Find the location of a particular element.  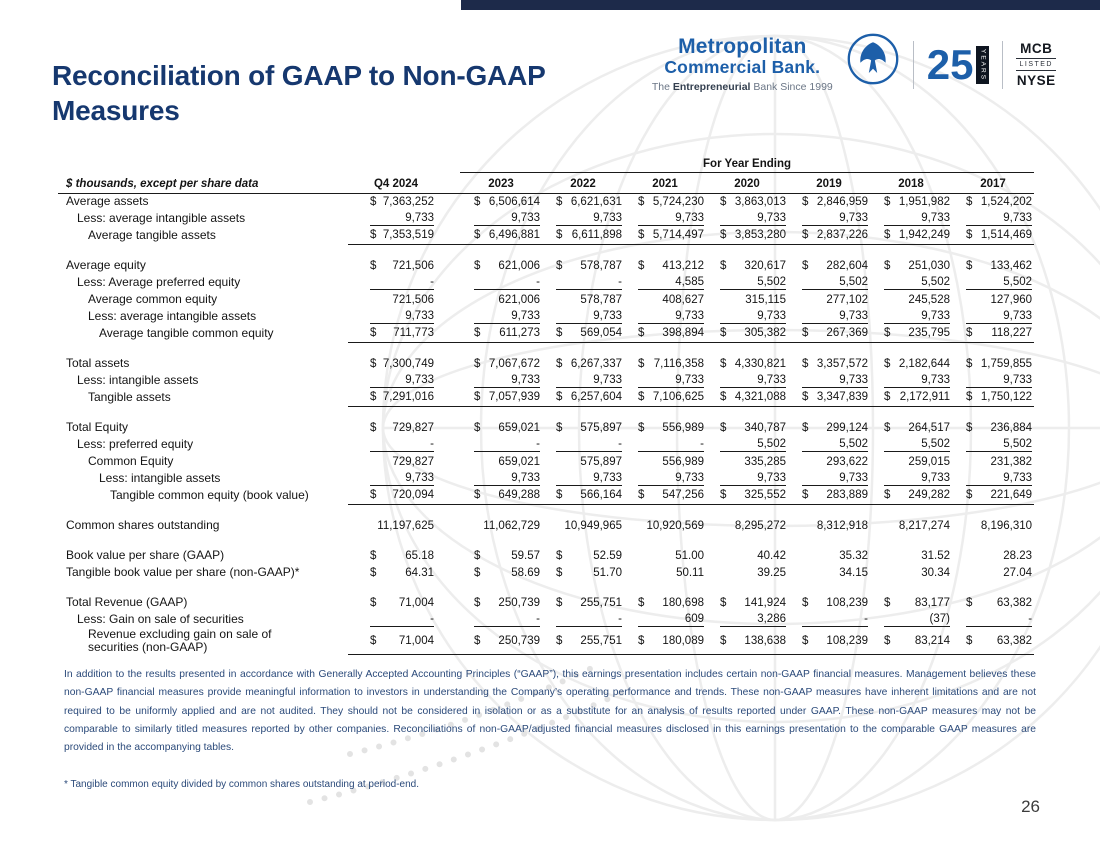

value-cell: $1,759,855 is located at coordinates (999, 363).